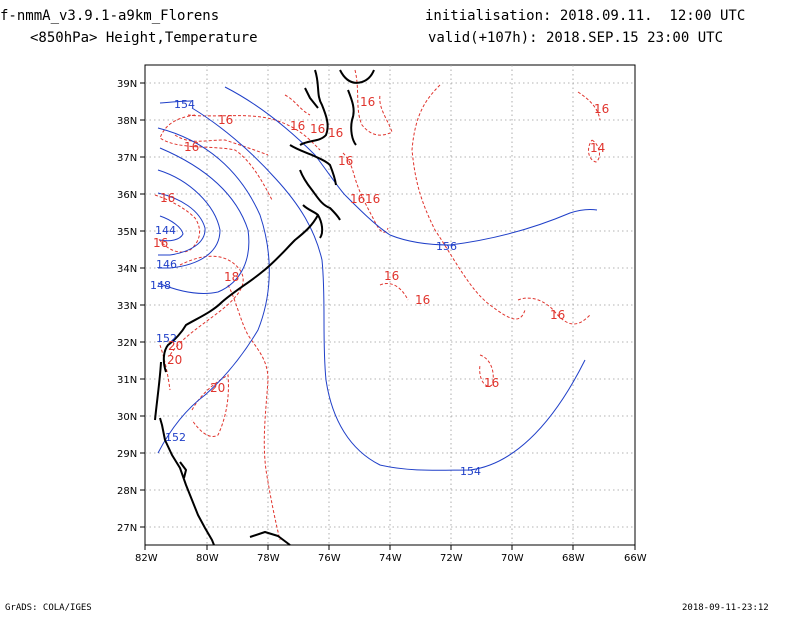 The width and height of the screenshot is (800, 618). What do you see at coordinates (127, 158) in the screenshot?
I see `lat-tick-label: 37N` at bounding box center [127, 158].